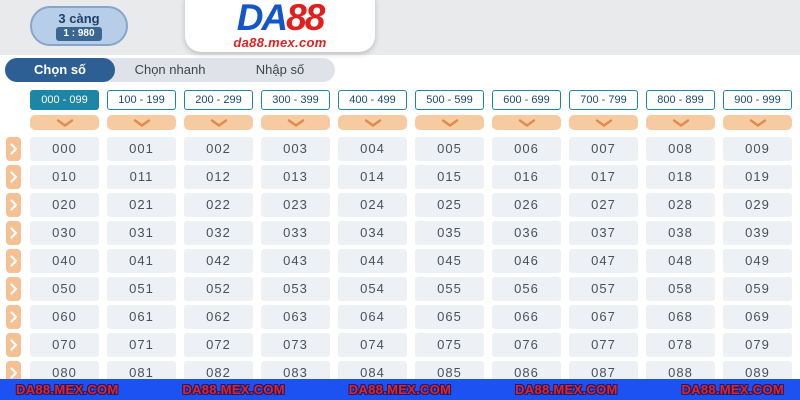 Image resolution: width=800 pixels, height=400 pixels. I want to click on number-cell-043: 043, so click(295, 261).